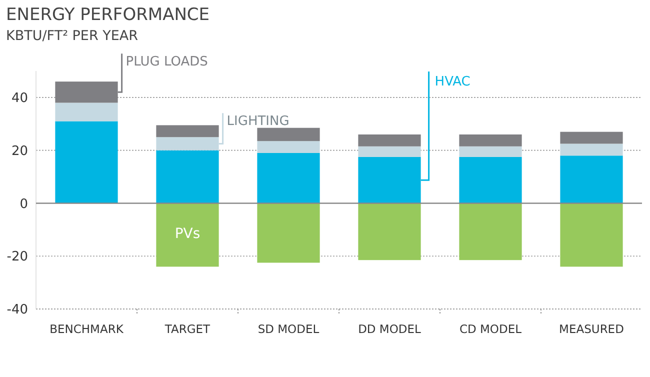  What do you see at coordinates (72, 36) in the screenshot?
I see `chart-subtitle: KBTU/FT² PER YEAR` at bounding box center [72, 36].